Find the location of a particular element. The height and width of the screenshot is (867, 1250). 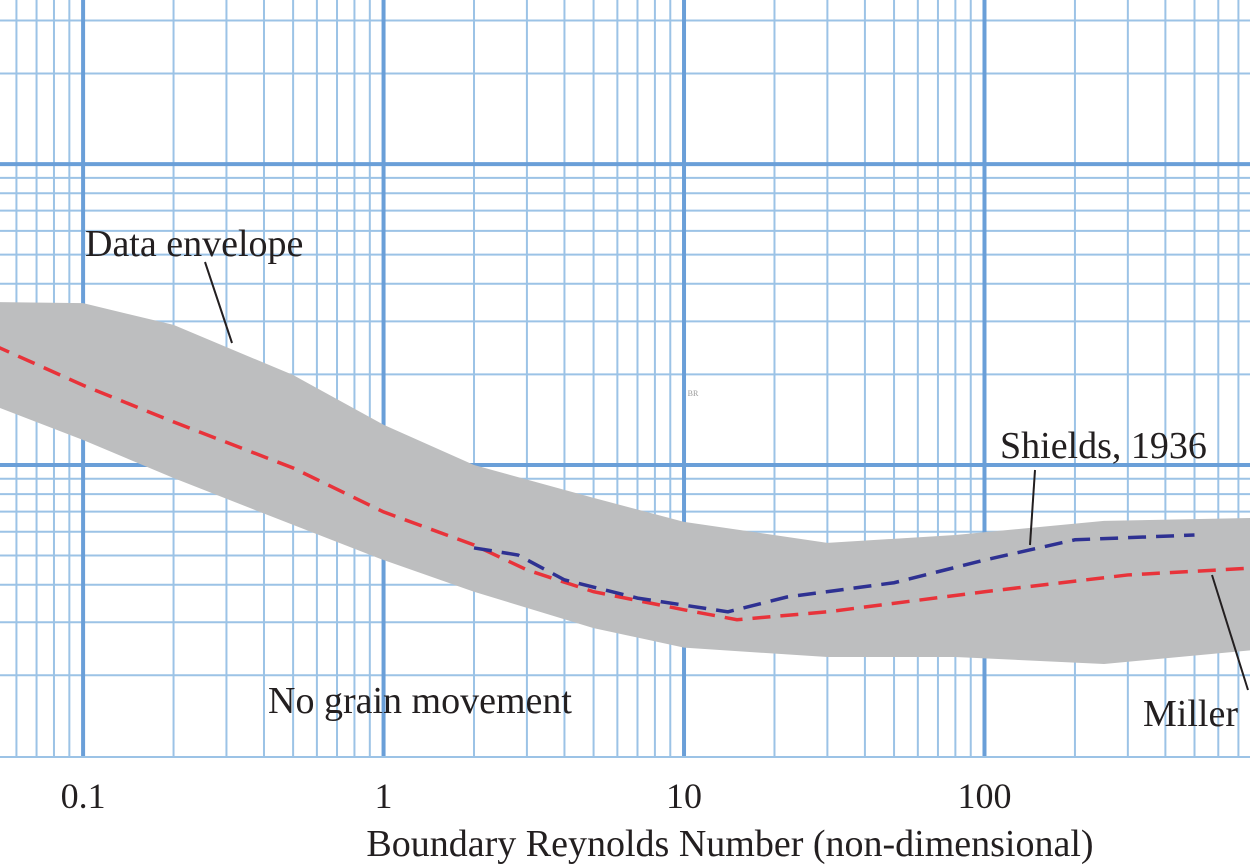

series-line is located at coordinates (834, 573).